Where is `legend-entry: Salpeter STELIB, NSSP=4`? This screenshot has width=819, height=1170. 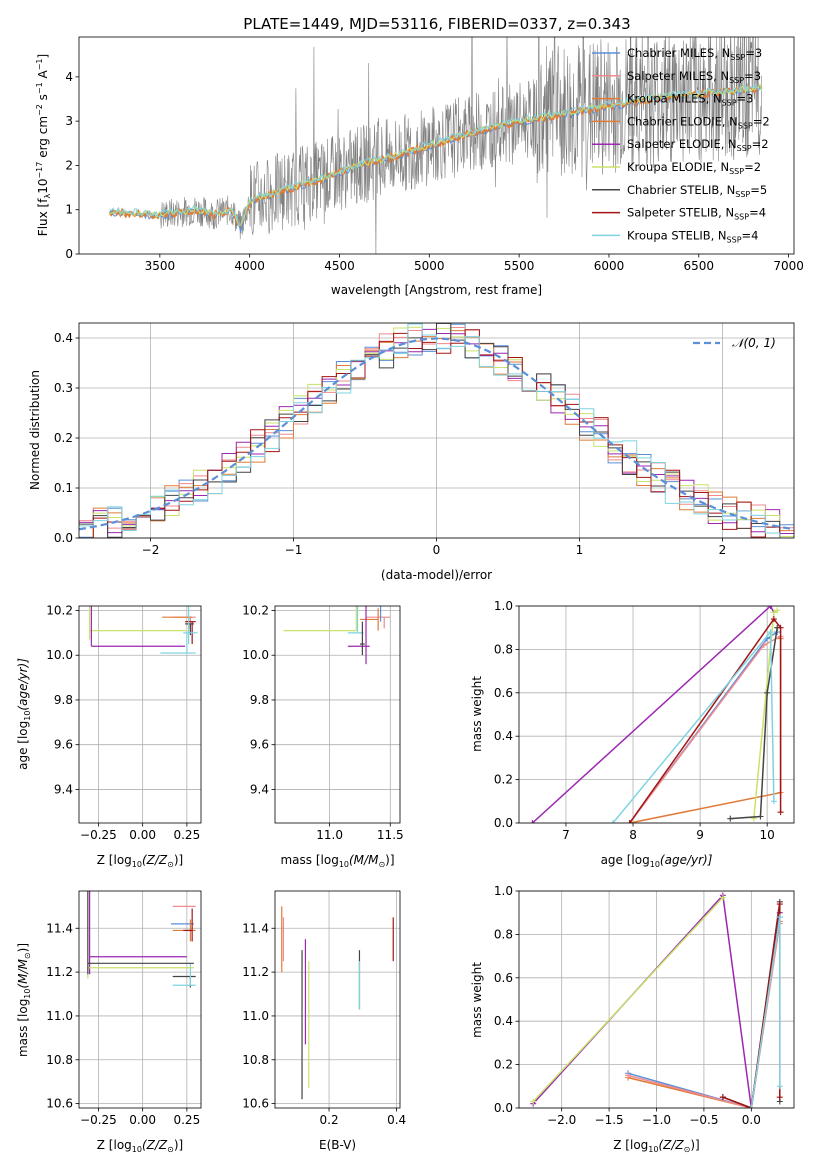 legend-entry: Salpeter STELIB, NSSP=4 is located at coordinates (696, 214).